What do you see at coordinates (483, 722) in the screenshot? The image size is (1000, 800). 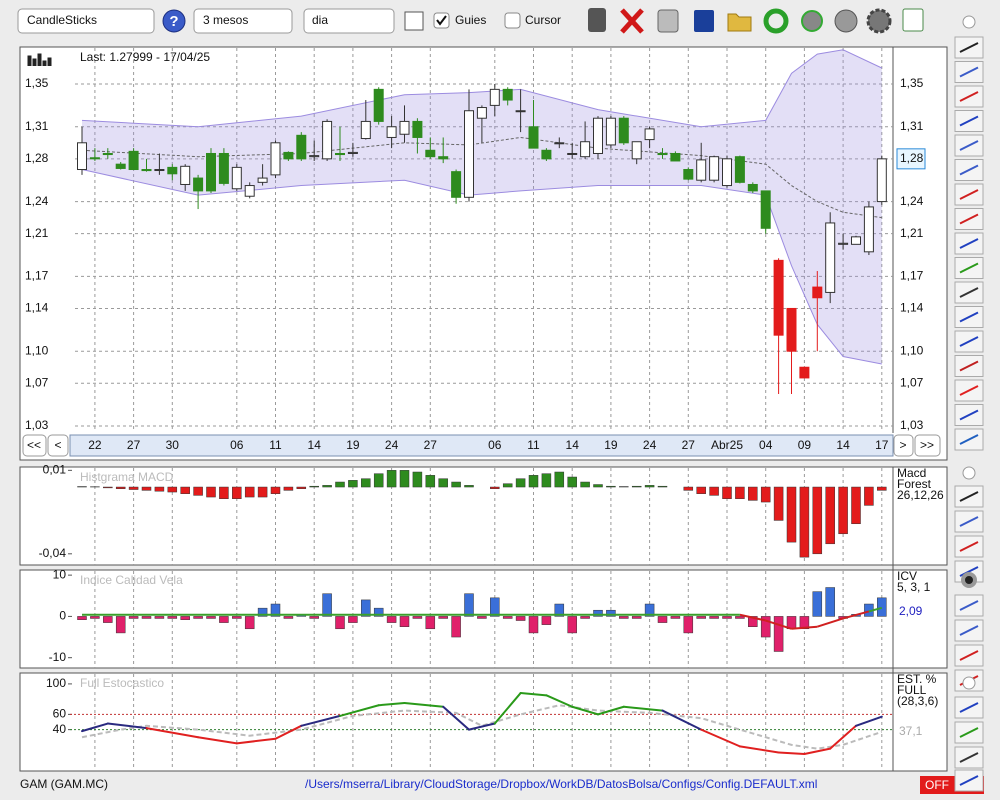 I see `stoch-panel` at bounding box center [483, 722].